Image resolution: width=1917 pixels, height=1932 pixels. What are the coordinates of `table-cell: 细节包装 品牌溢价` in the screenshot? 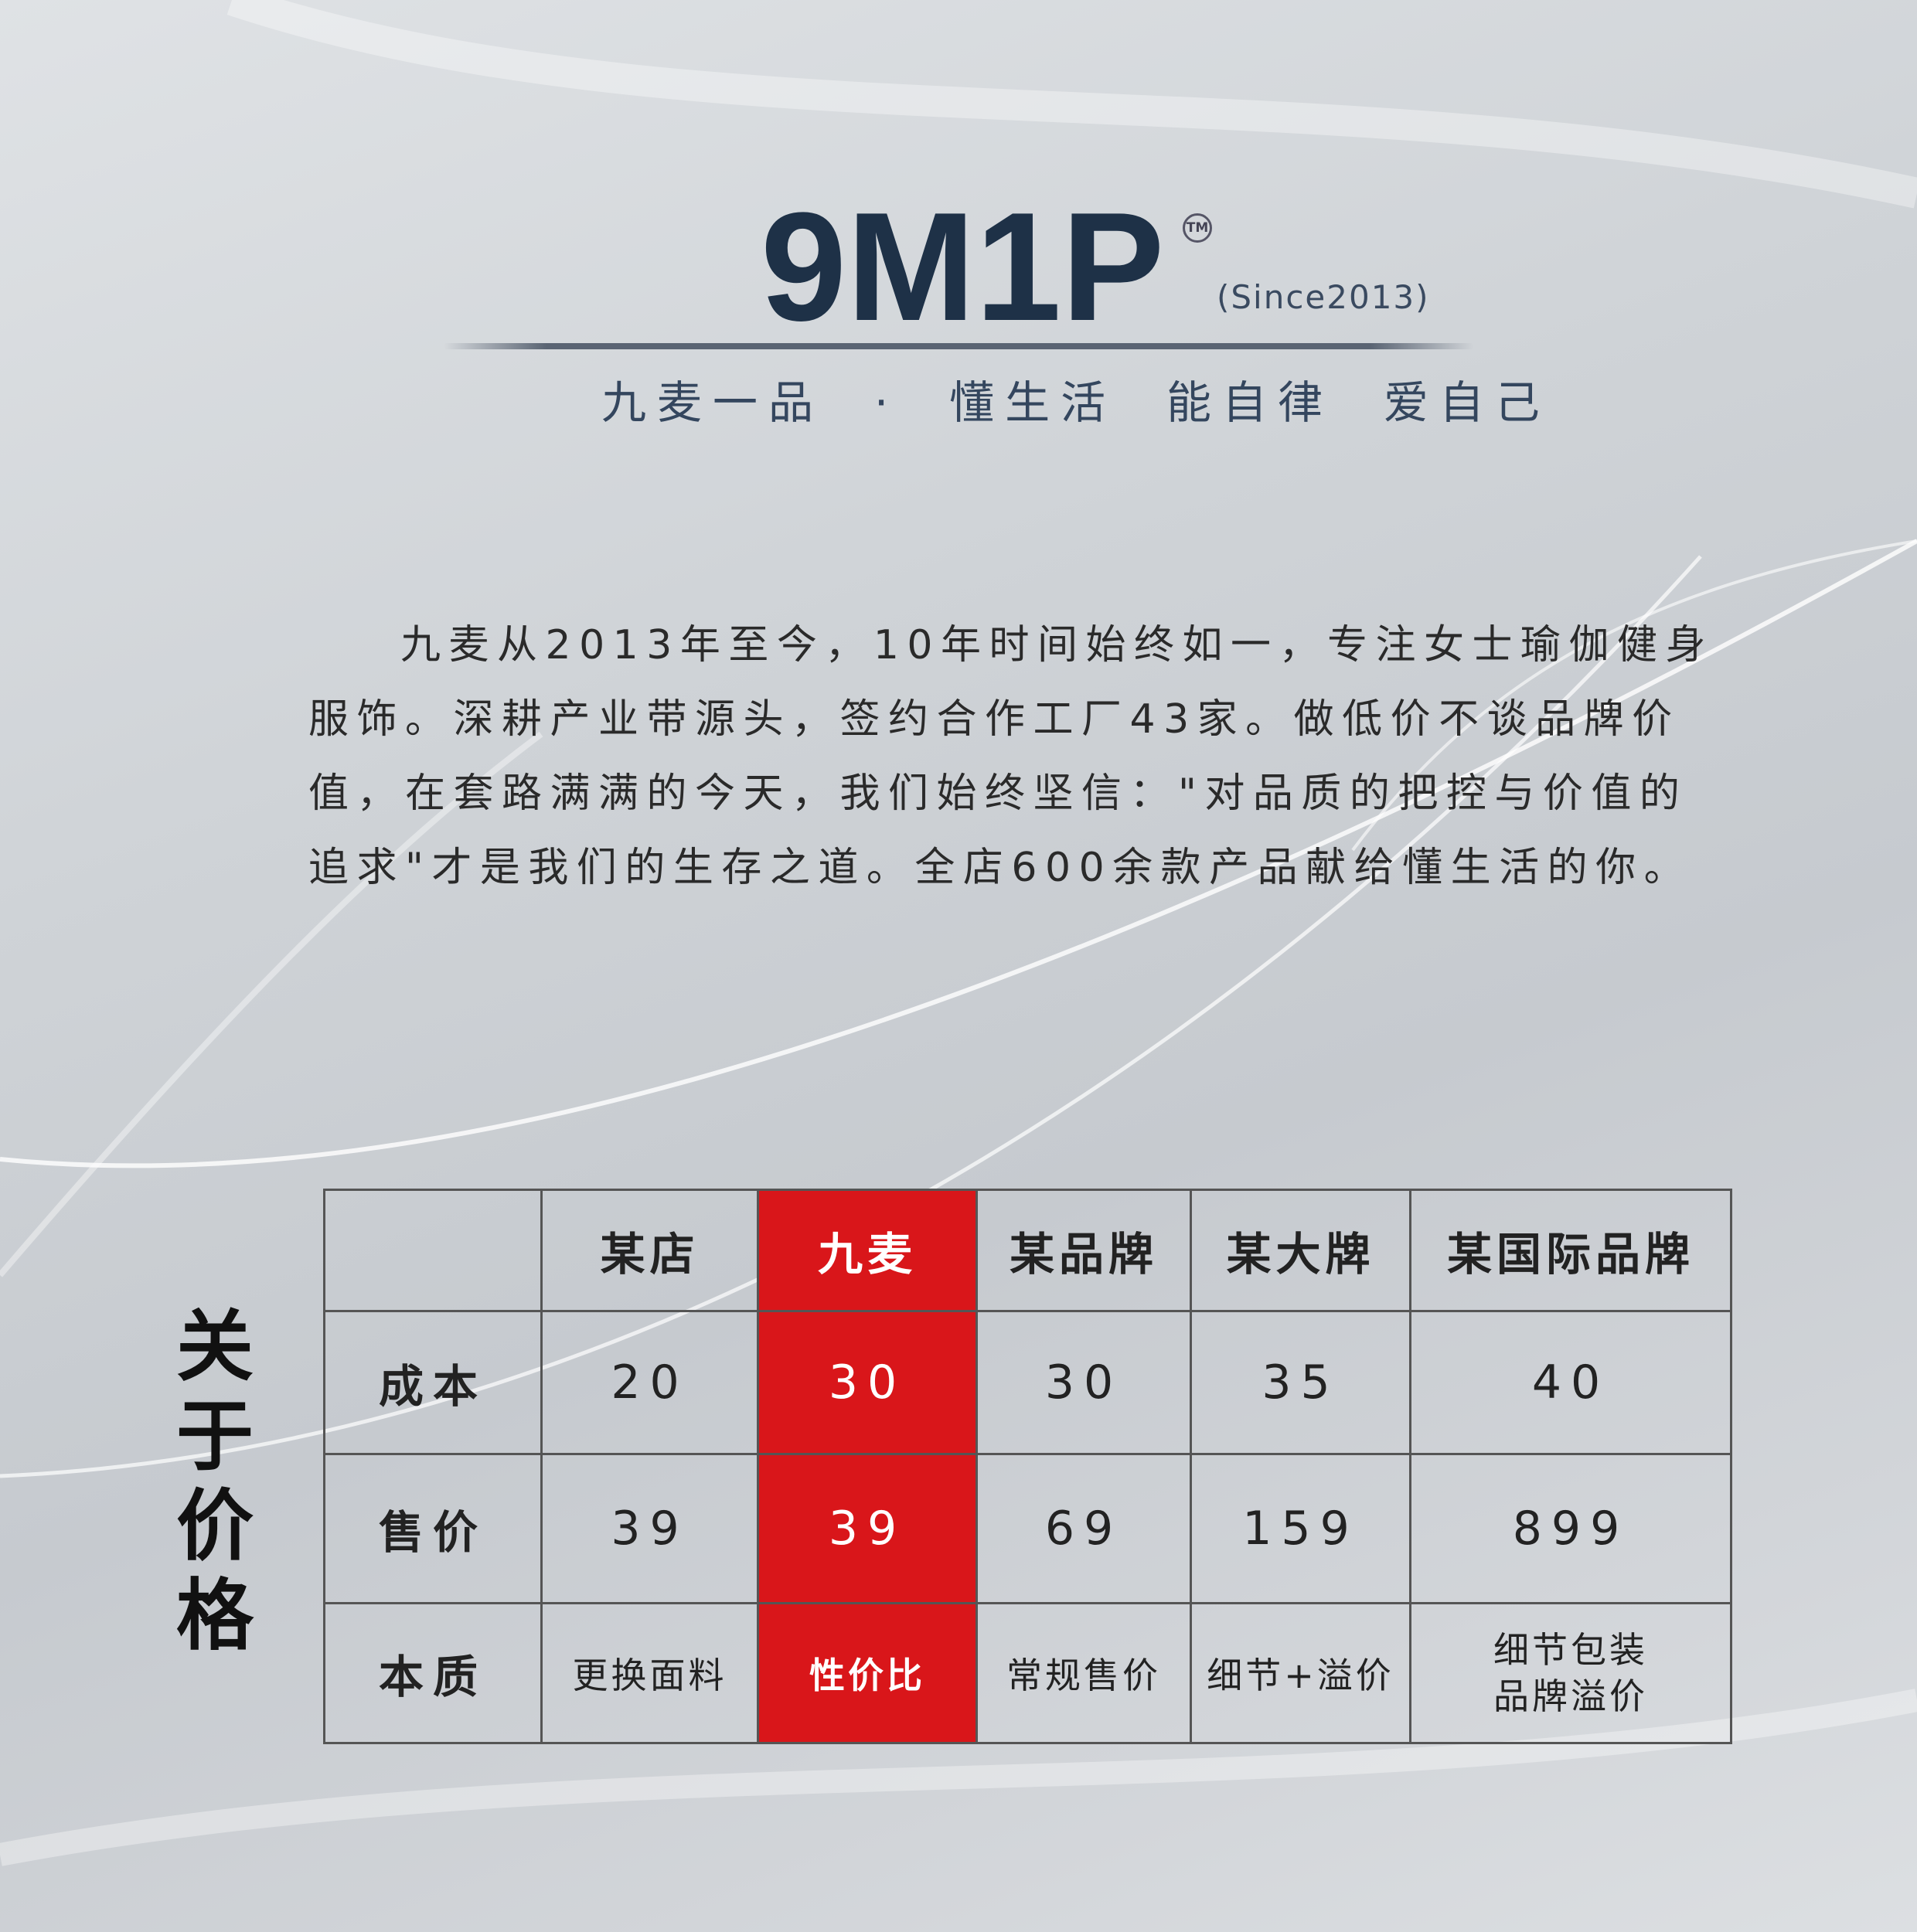 It's located at (1570, 1673).